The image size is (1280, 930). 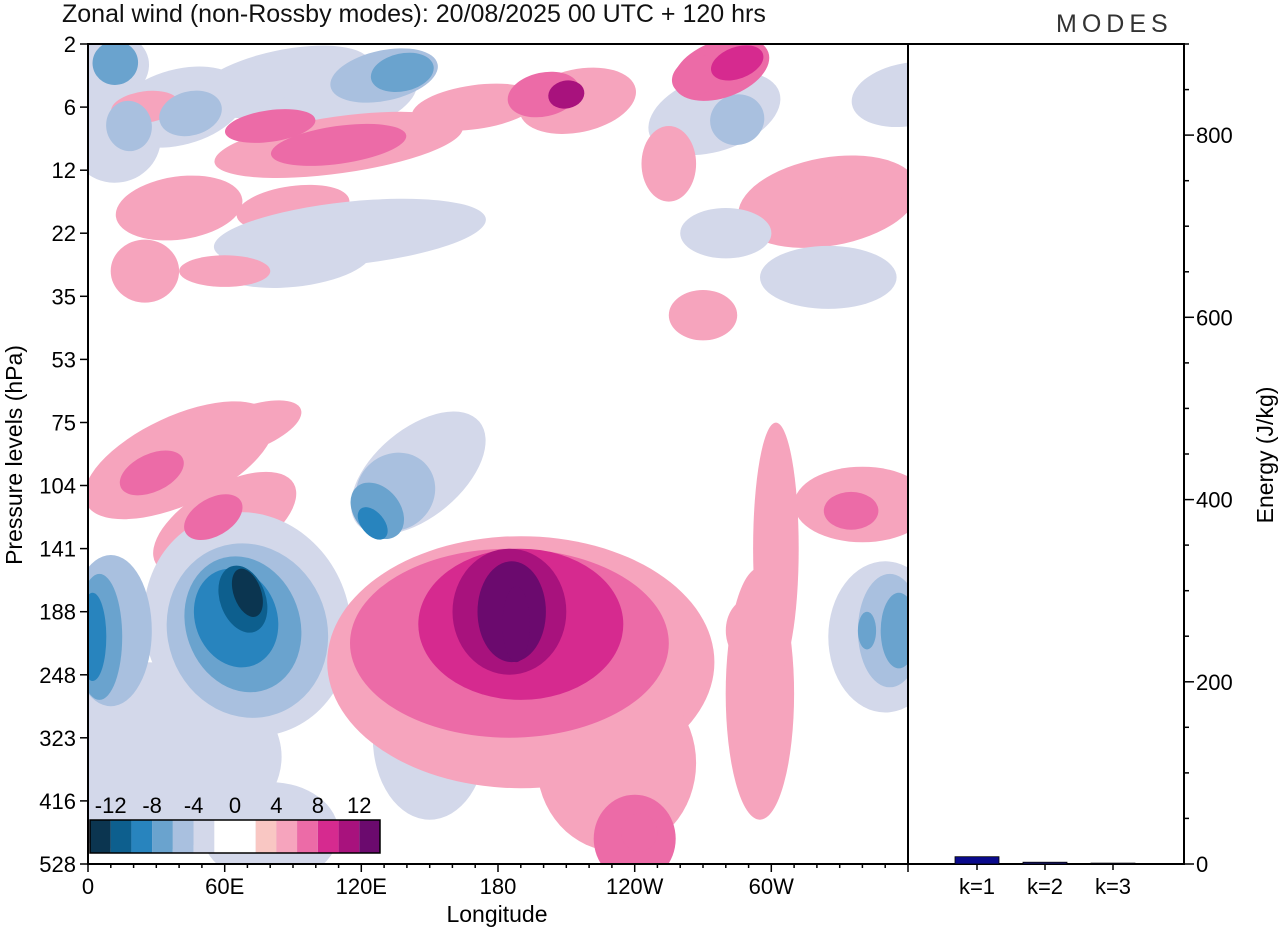 I want to click on energy-y-tick-label: 0, so click(x=1202, y=864).